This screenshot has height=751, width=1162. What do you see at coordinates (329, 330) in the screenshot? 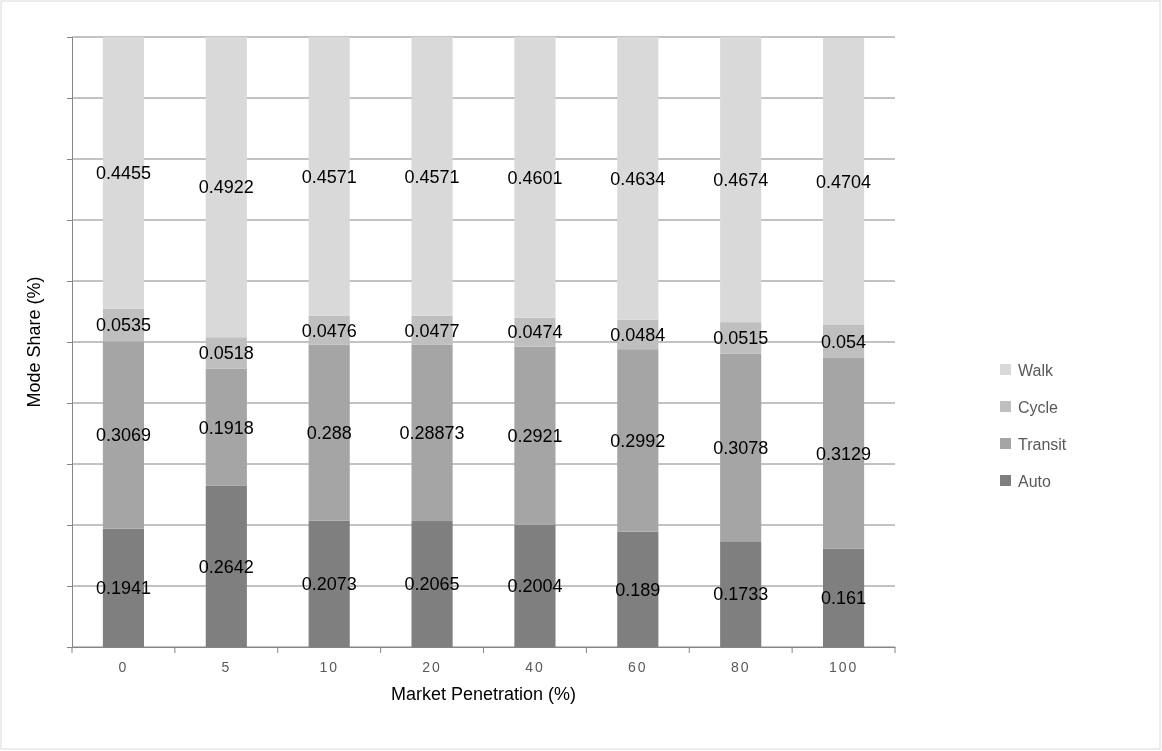
I see `data-label: 0.0476` at bounding box center [329, 330].